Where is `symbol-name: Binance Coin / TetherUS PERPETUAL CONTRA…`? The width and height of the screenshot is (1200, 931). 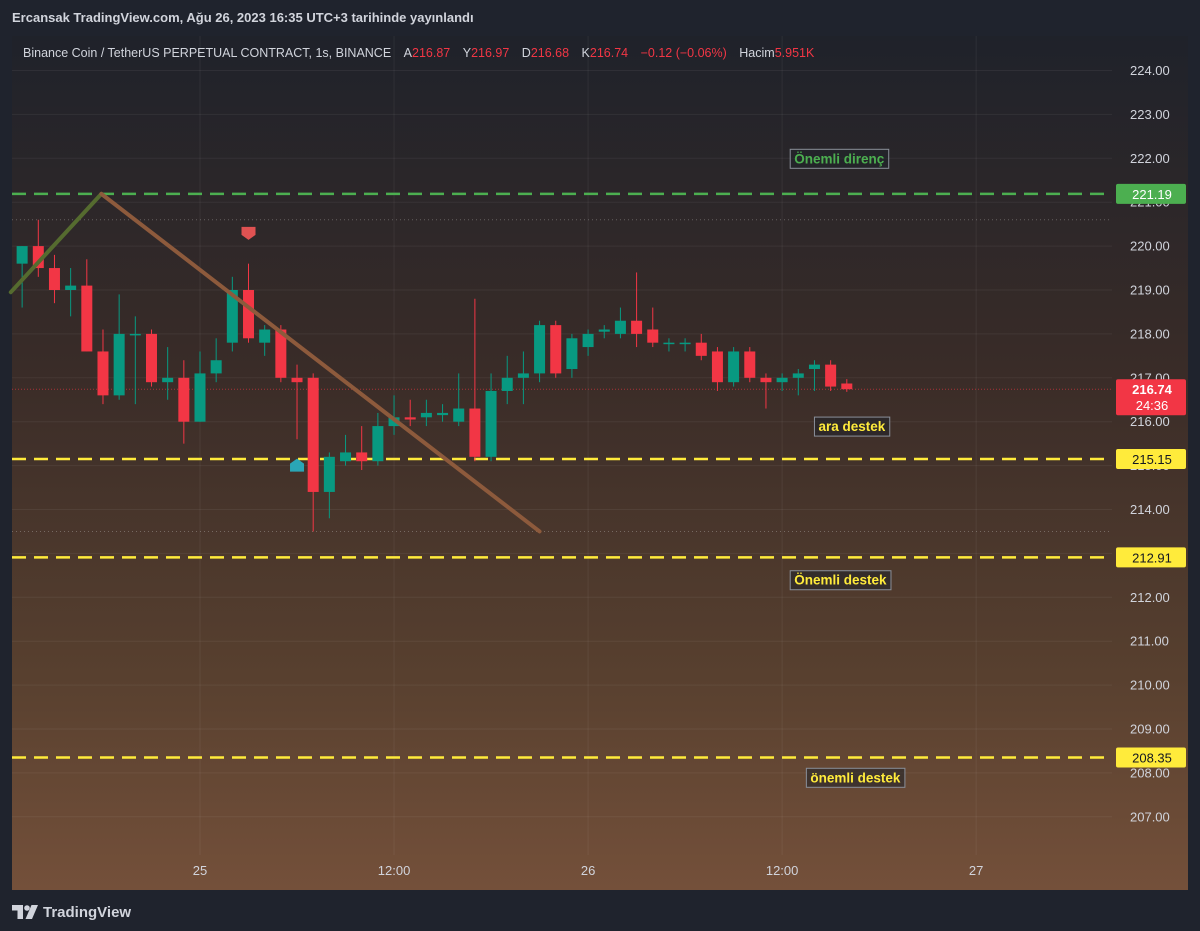 symbol-name: Binance Coin / TetherUS PERPETUAL CONTRA… is located at coordinates (207, 53).